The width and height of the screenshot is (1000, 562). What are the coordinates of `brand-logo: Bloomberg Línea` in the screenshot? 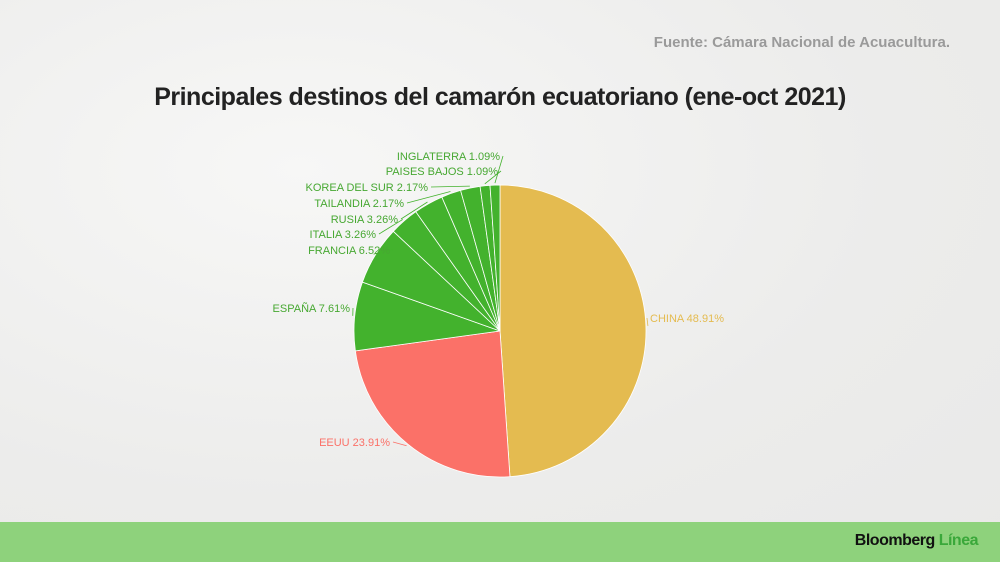 It's located at (916, 540).